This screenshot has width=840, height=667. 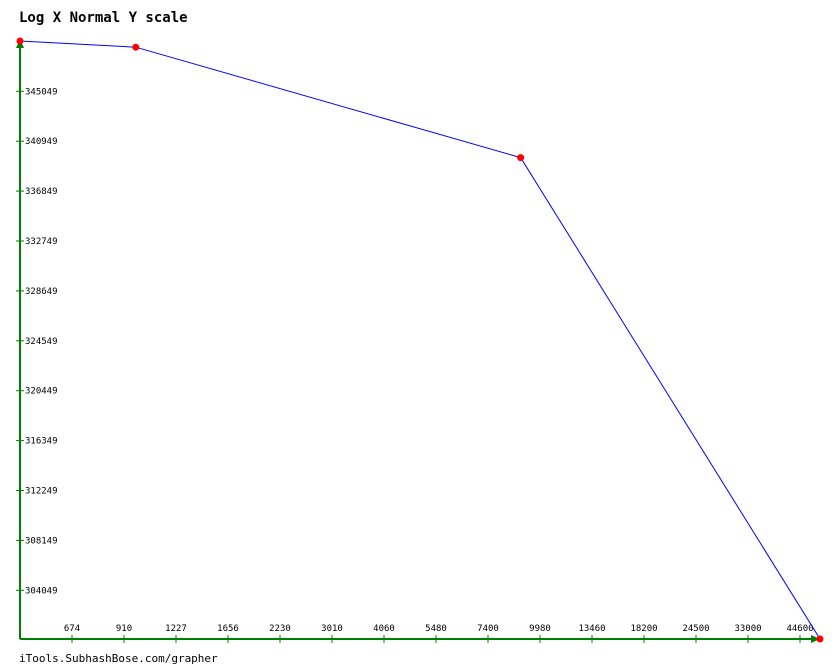 I want to click on x-tick-label: 13460, so click(x=591, y=629).